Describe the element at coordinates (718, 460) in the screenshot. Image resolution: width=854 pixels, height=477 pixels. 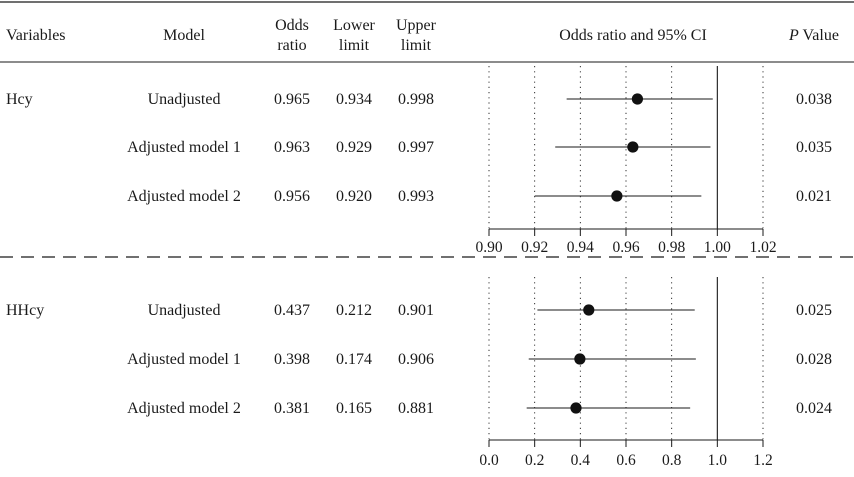
I see `x-tick-label: 1.0` at that location.